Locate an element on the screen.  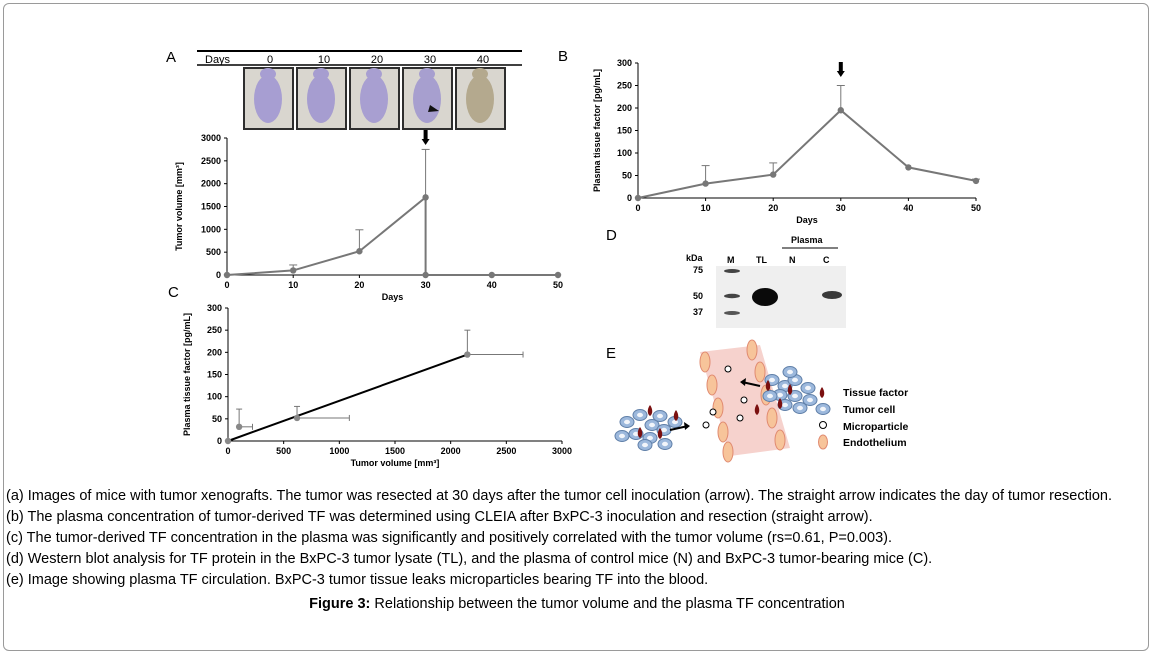
days-header-values: 0 10 20 30 40 is located at coordinates (378, 60).